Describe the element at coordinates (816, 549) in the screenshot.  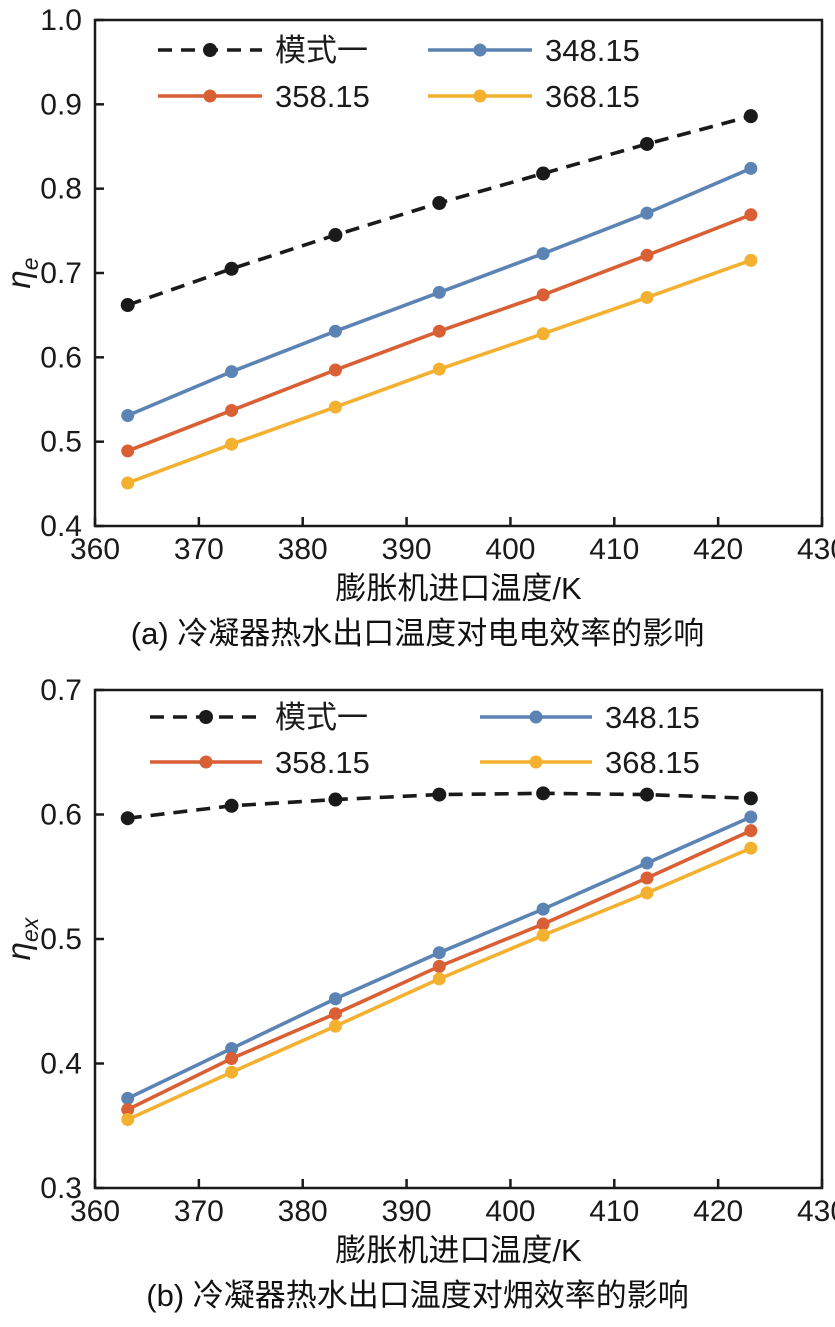
I see `x-tick-label: 430` at that location.